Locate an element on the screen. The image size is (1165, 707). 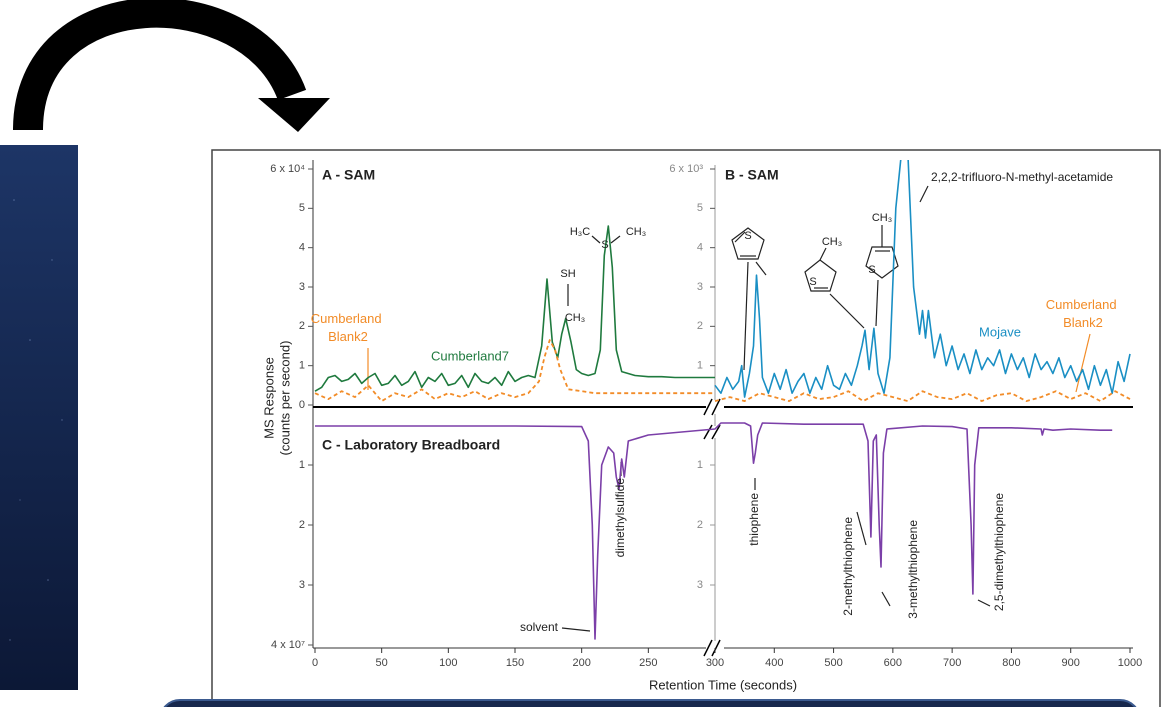
series-label: Mojave is located at coordinates (1000, 331).